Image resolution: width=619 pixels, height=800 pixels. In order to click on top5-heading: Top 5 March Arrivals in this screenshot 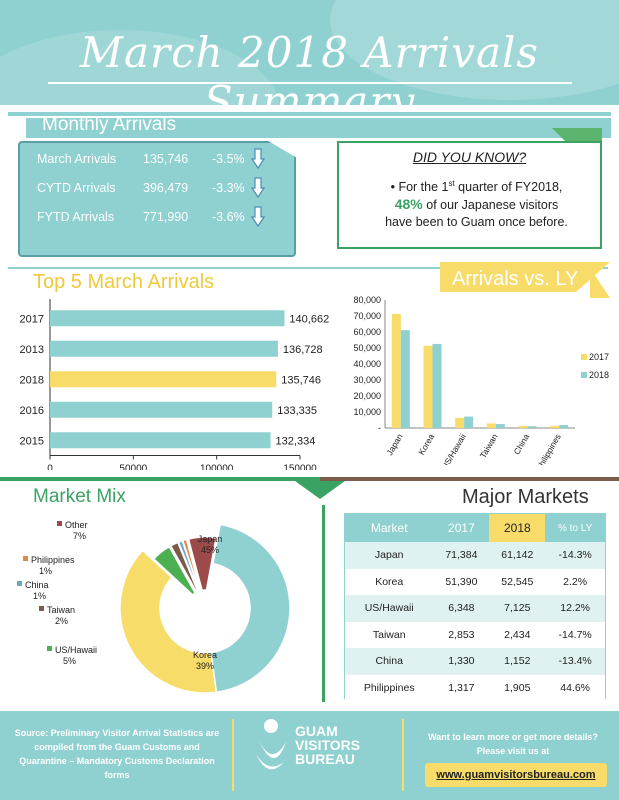, I will do `click(124, 282)`.